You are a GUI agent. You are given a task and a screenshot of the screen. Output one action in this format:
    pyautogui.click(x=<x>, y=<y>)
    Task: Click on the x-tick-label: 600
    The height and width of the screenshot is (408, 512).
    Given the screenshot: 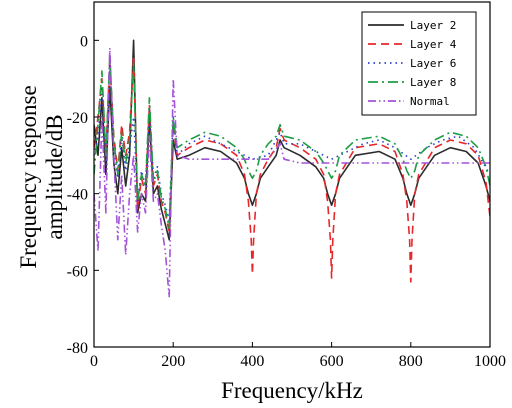 What is the action you would take?
    pyautogui.click(x=332, y=361)
    